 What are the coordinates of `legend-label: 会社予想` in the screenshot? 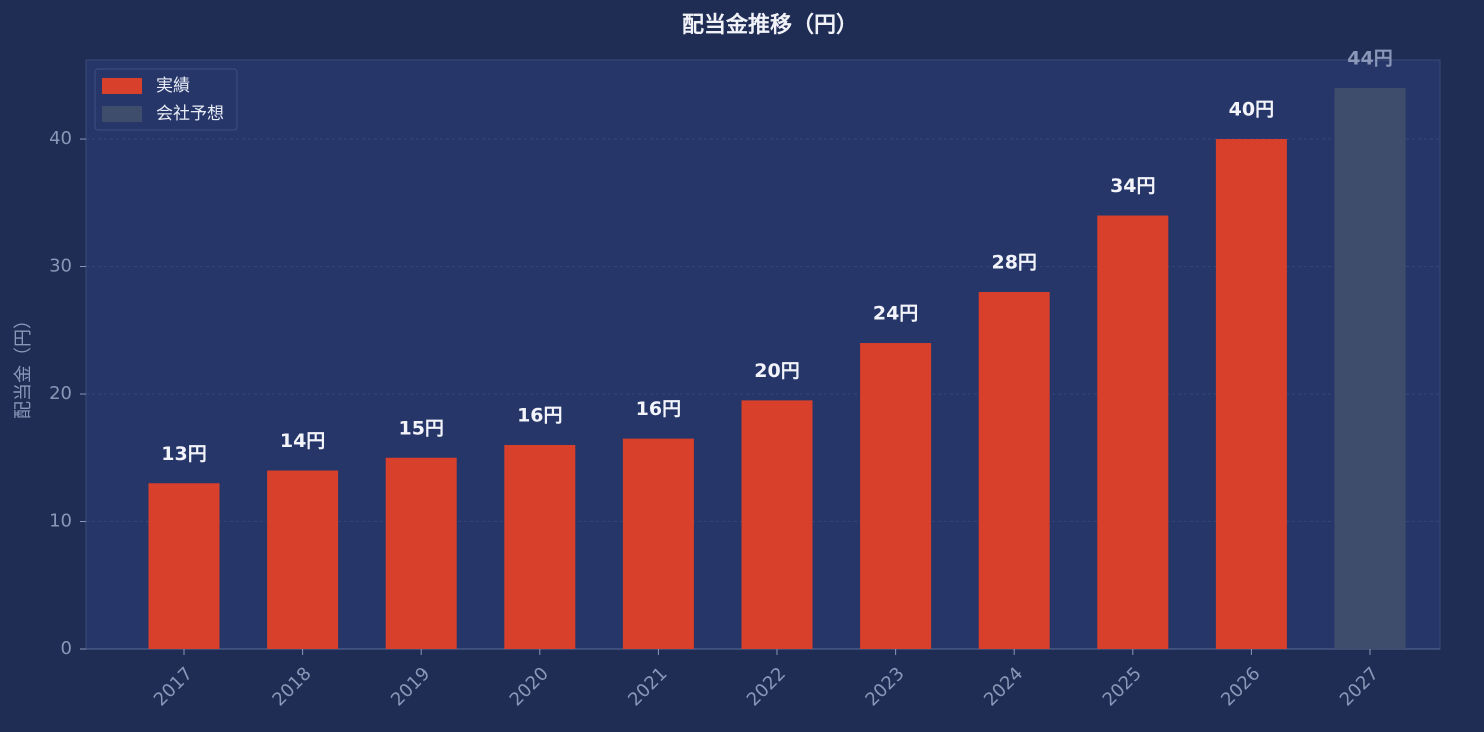 It's located at (190, 114).